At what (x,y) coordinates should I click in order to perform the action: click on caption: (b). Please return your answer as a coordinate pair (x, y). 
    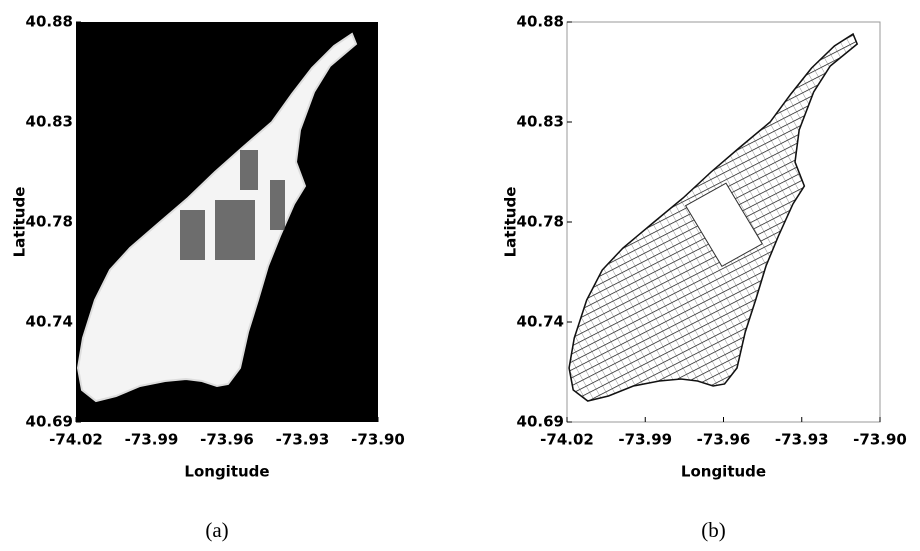
    Looking at the image, I should click on (713, 530).